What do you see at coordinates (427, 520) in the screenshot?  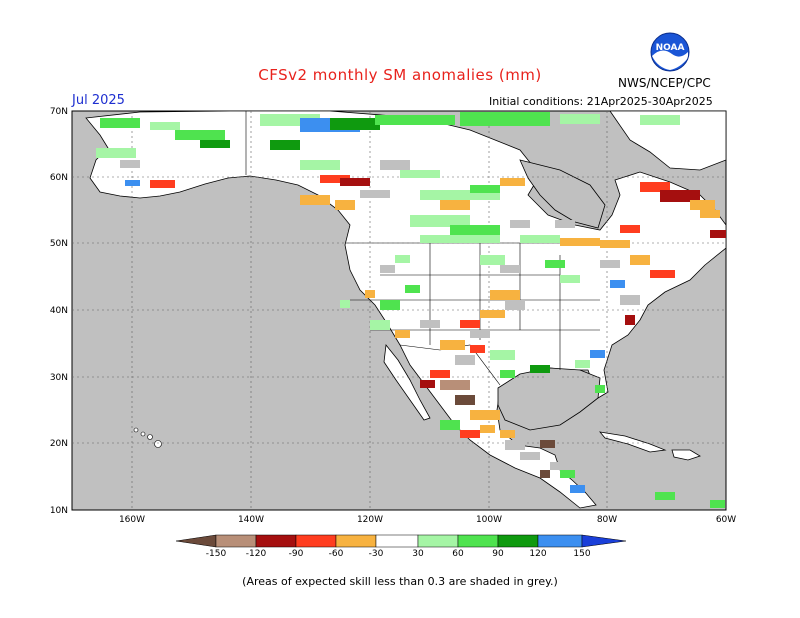 I see `lon-labels: 160W 140W 120W 100W 80W 60W` at bounding box center [427, 520].